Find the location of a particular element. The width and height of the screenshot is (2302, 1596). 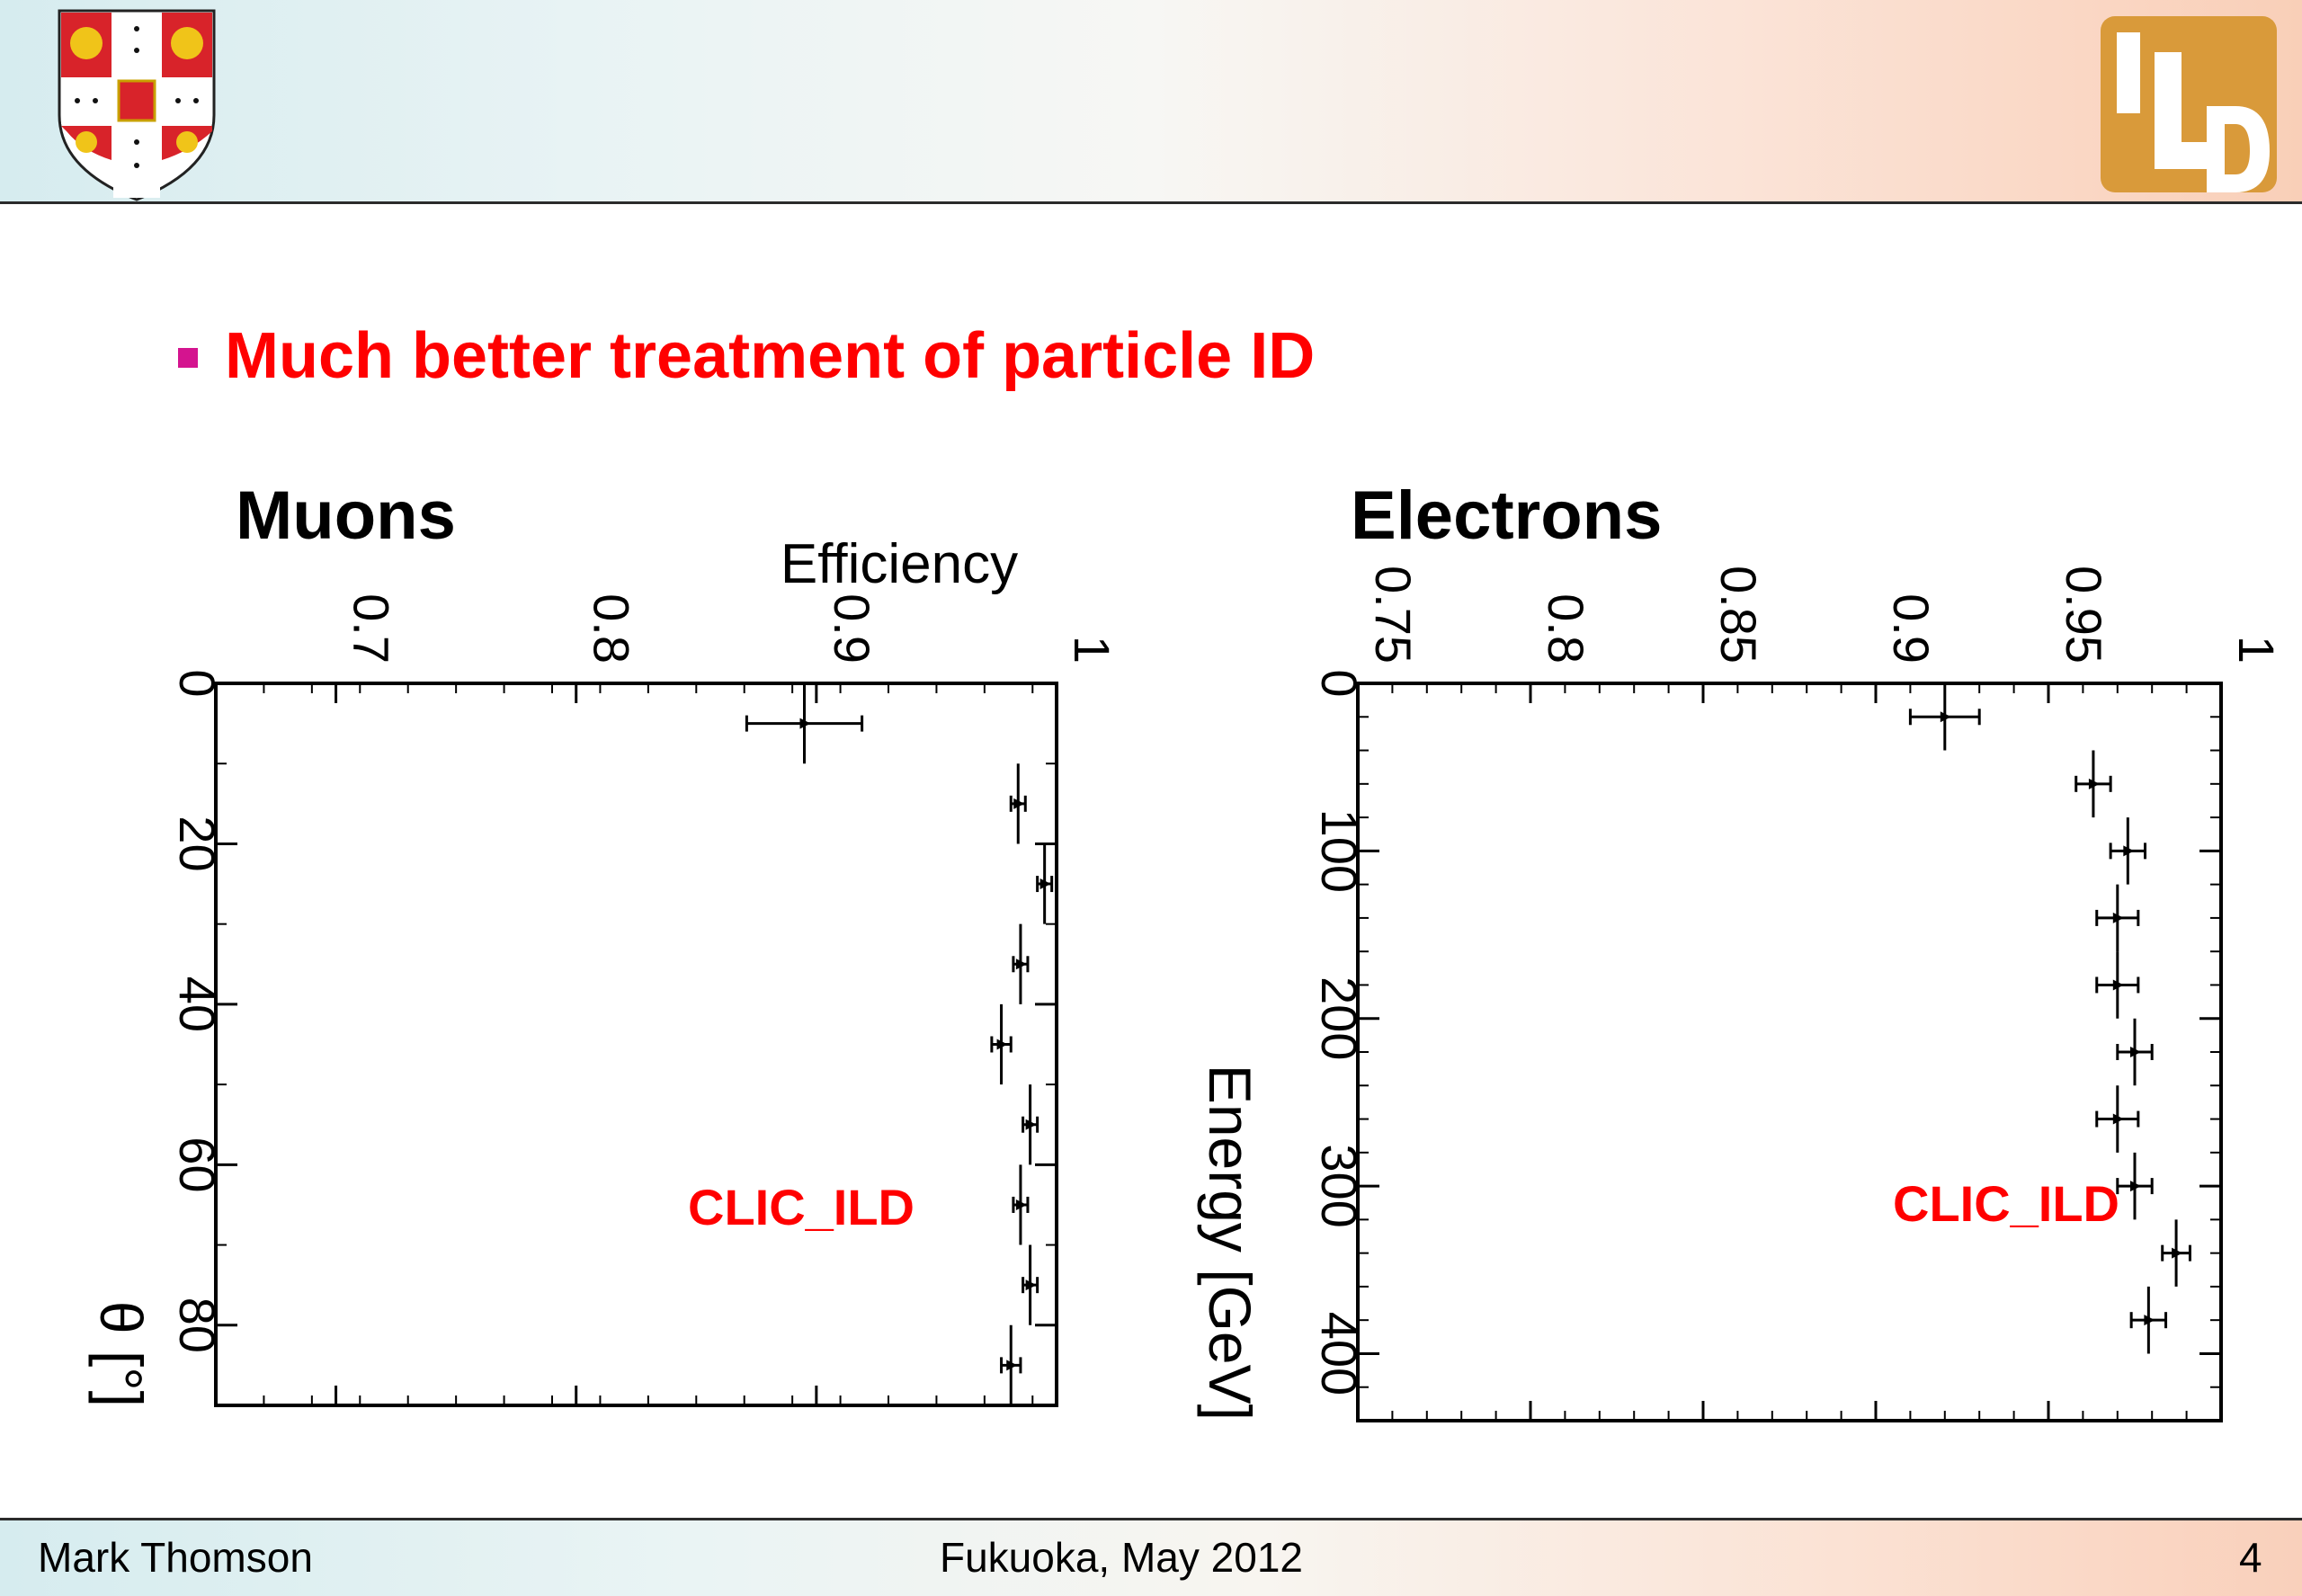

plot1-y-tick-label: 0.8 is located at coordinates (1566, 628).